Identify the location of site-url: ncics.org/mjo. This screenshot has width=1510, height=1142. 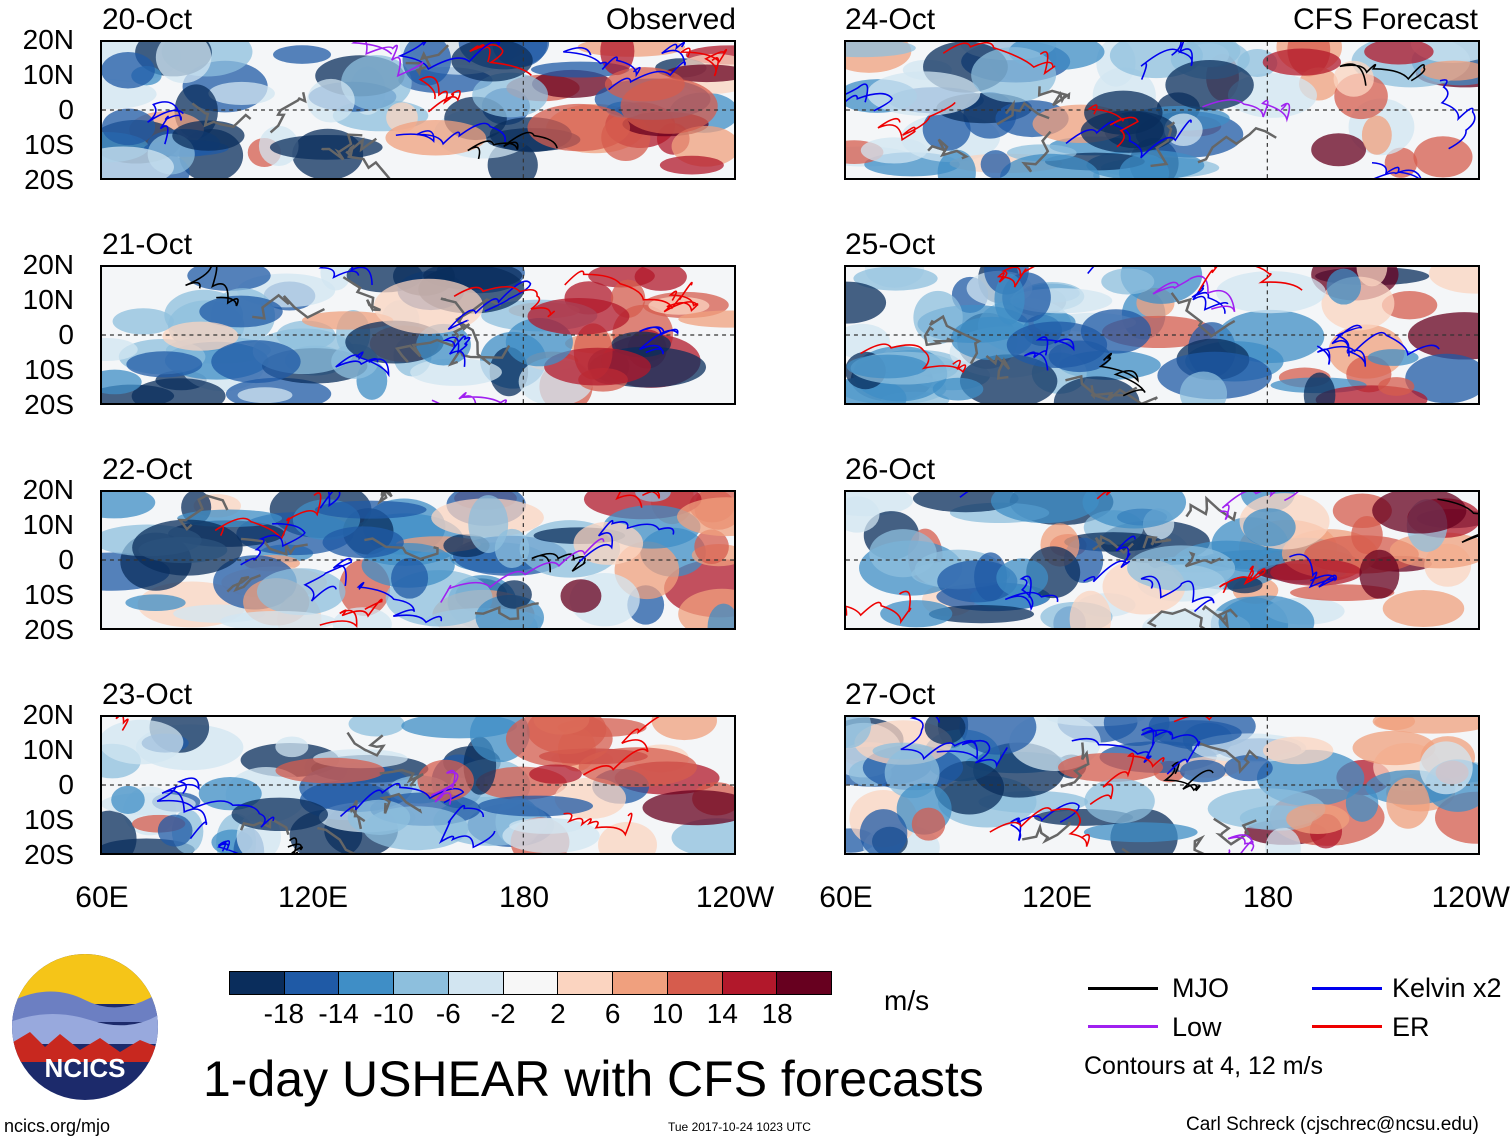
(57, 1126).